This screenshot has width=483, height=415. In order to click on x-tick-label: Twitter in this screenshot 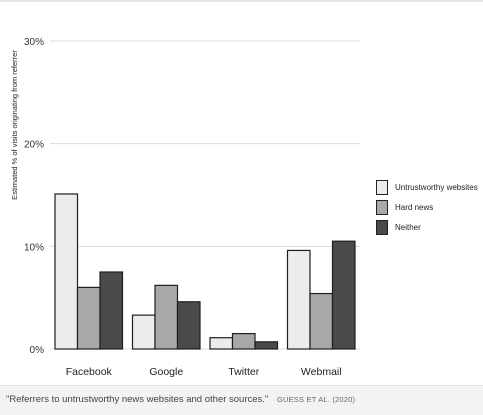, I will do `click(243, 372)`.